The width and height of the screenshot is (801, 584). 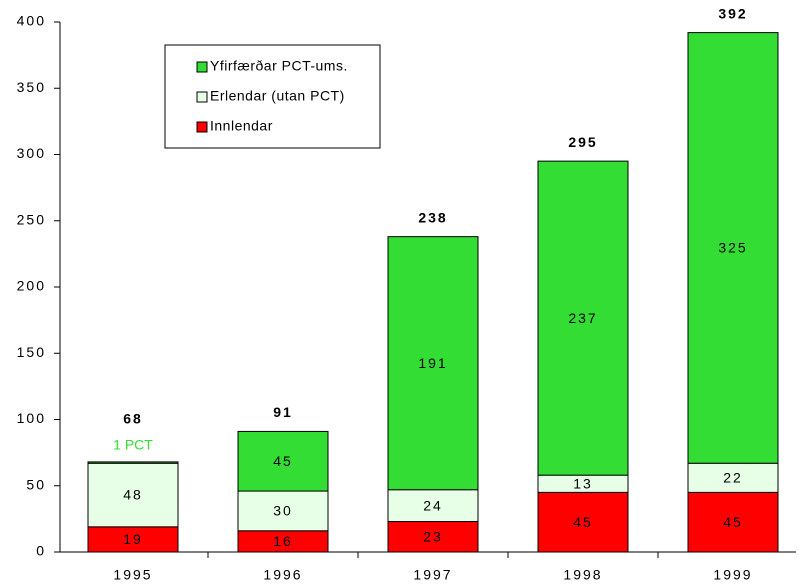 What do you see at coordinates (277, 96) in the screenshot?
I see `legend-label: Erlendar (utan PCT)` at bounding box center [277, 96].